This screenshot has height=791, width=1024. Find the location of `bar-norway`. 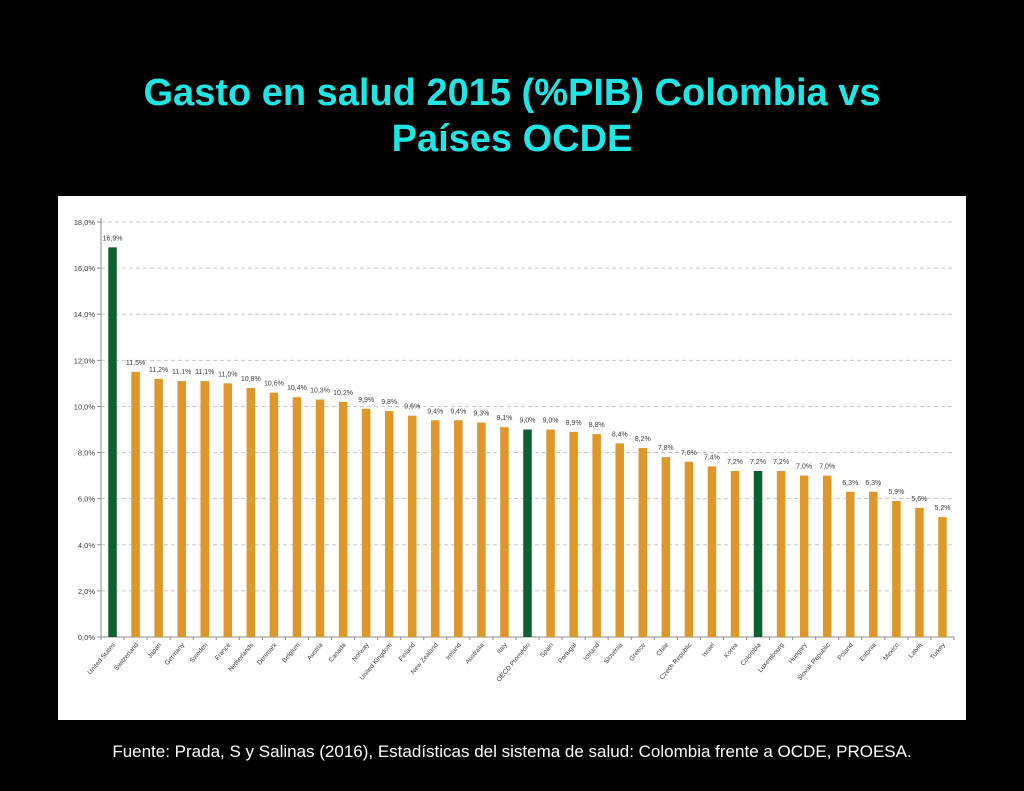

bar-norway is located at coordinates (366, 522).